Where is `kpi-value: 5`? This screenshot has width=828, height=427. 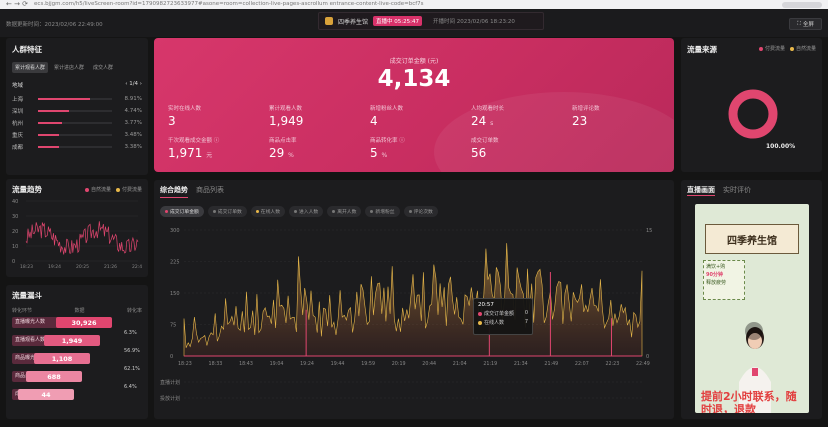
kpi-value: 5 is located at coordinates (374, 153).